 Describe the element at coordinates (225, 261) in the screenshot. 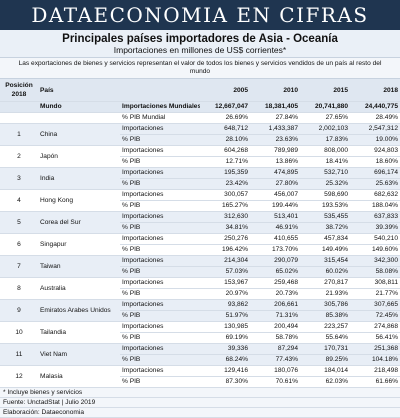

I see `value-cell: 214,304` at that location.